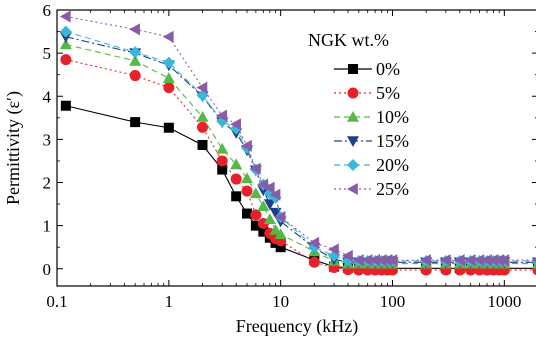 The image size is (536, 340). I want to click on legend: NGK wt.% 0% 5% 10% 15% 20% 25%, so click(358, 114).